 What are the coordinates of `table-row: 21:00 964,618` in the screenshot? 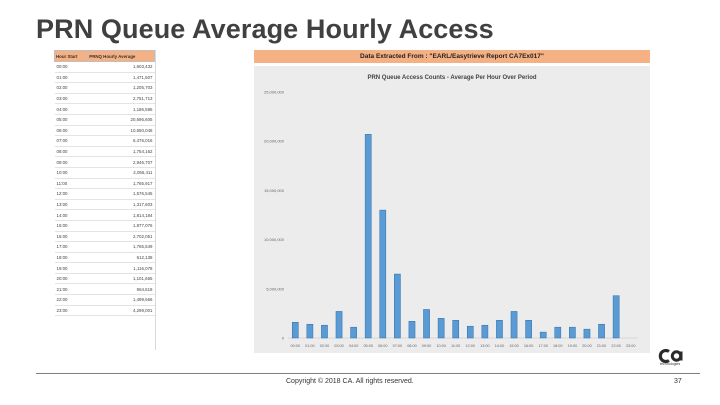 It's located at (104, 289).